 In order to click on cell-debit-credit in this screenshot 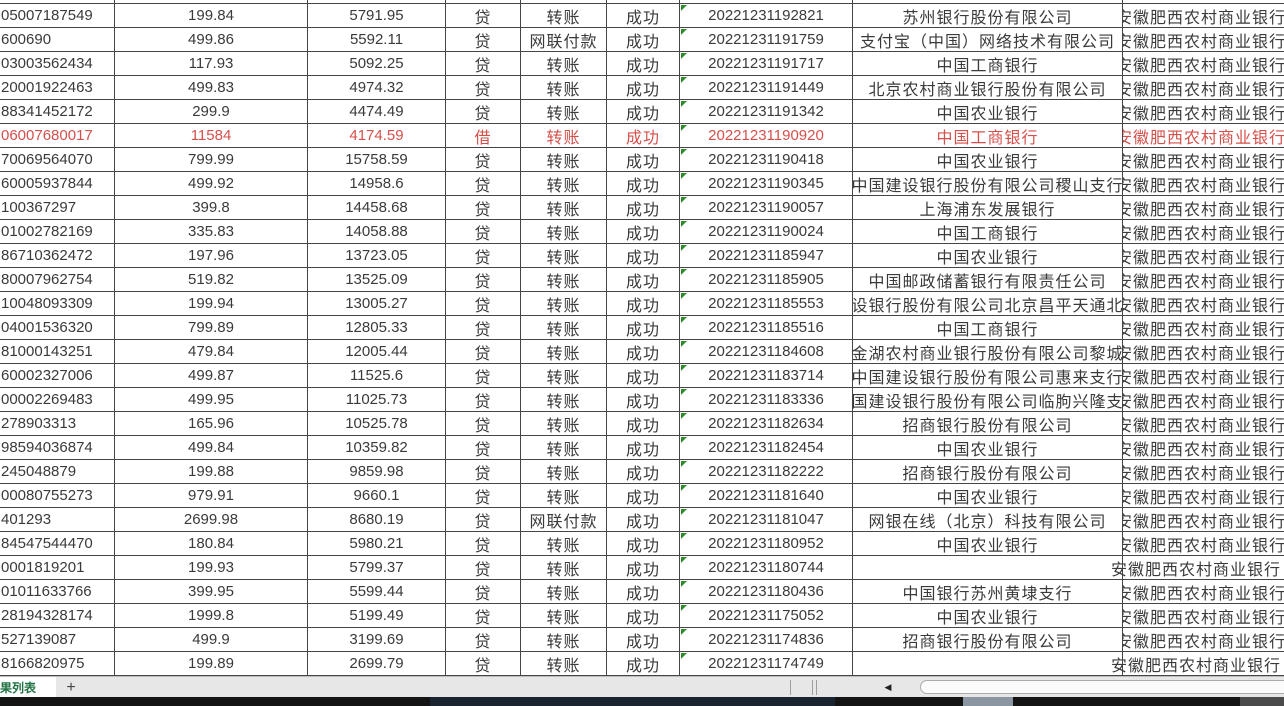, I will do `click(483, 1)`.